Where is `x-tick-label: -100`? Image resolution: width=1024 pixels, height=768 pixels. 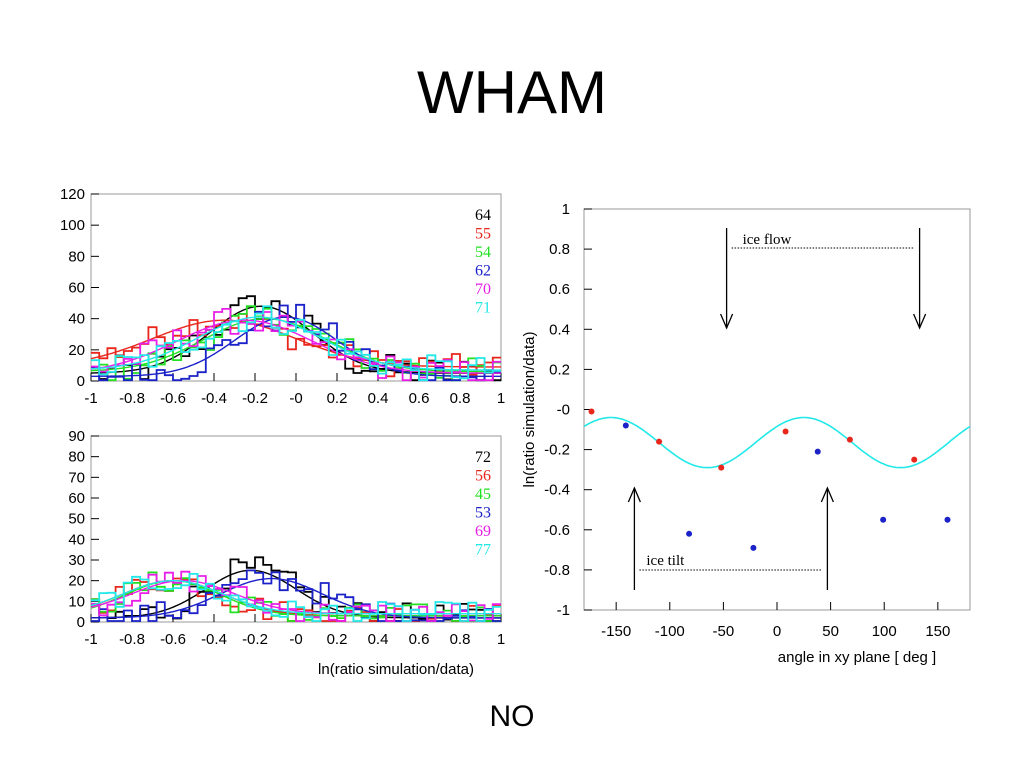 x-tick-label: -100 is located at coordinates (670, 631).